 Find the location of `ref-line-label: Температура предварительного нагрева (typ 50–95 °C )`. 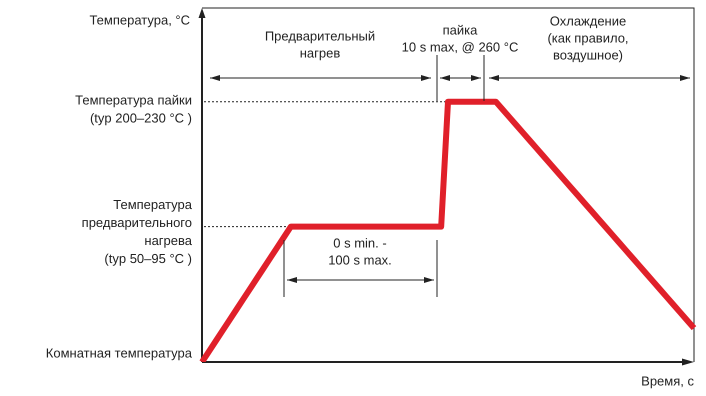

ref-line-label: Температура предварительного нагрева (typ 50–95 °C ) is located at coordinates (137, 231).